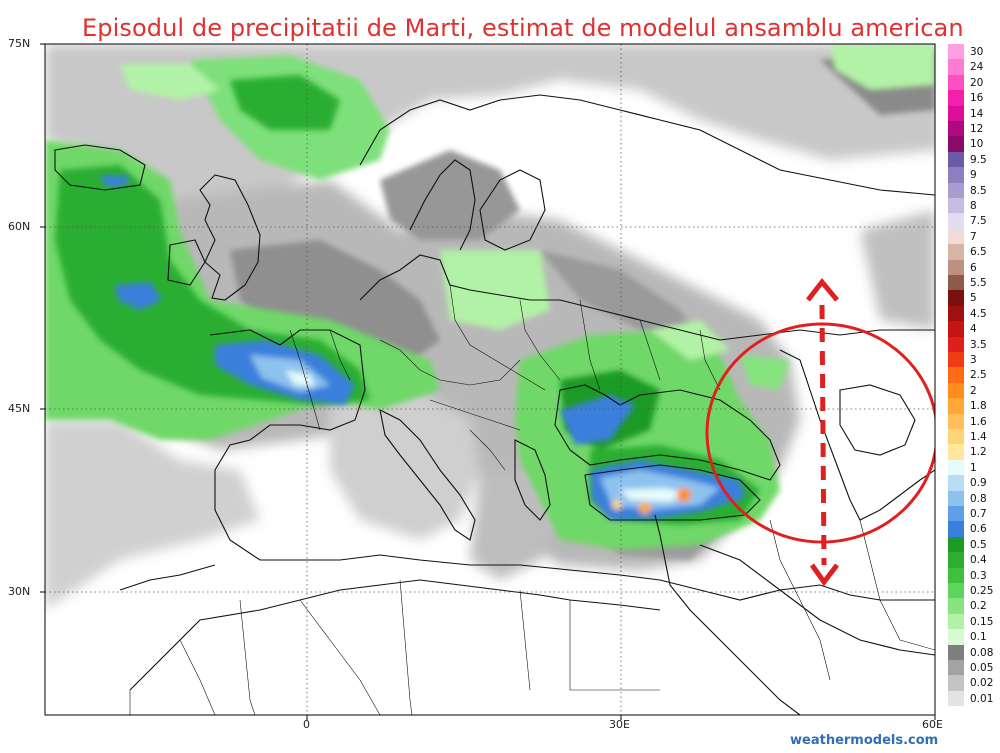 Image resolution: width=1000 pixels, height=753 pixels. Describe the element at coordinates (978, 252) in the screenshot. I see `legend-label: 6.5` at that location.